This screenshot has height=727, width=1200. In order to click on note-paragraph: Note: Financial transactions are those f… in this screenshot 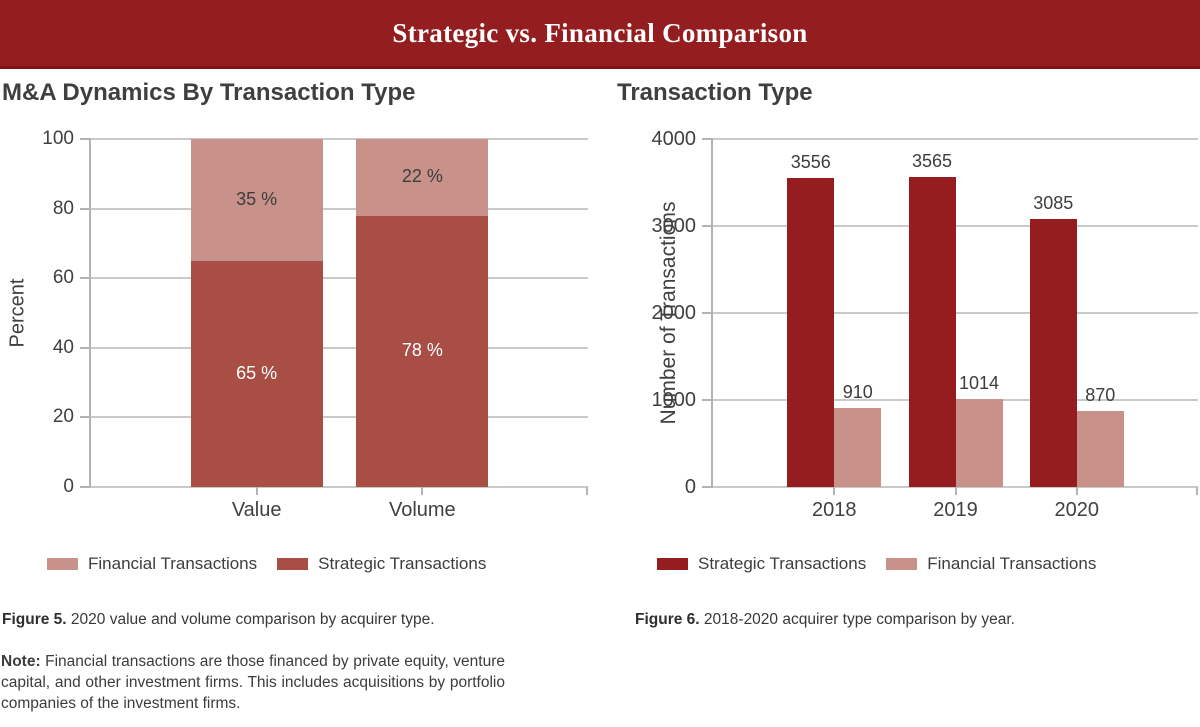, I will do `click(253, 682)`.